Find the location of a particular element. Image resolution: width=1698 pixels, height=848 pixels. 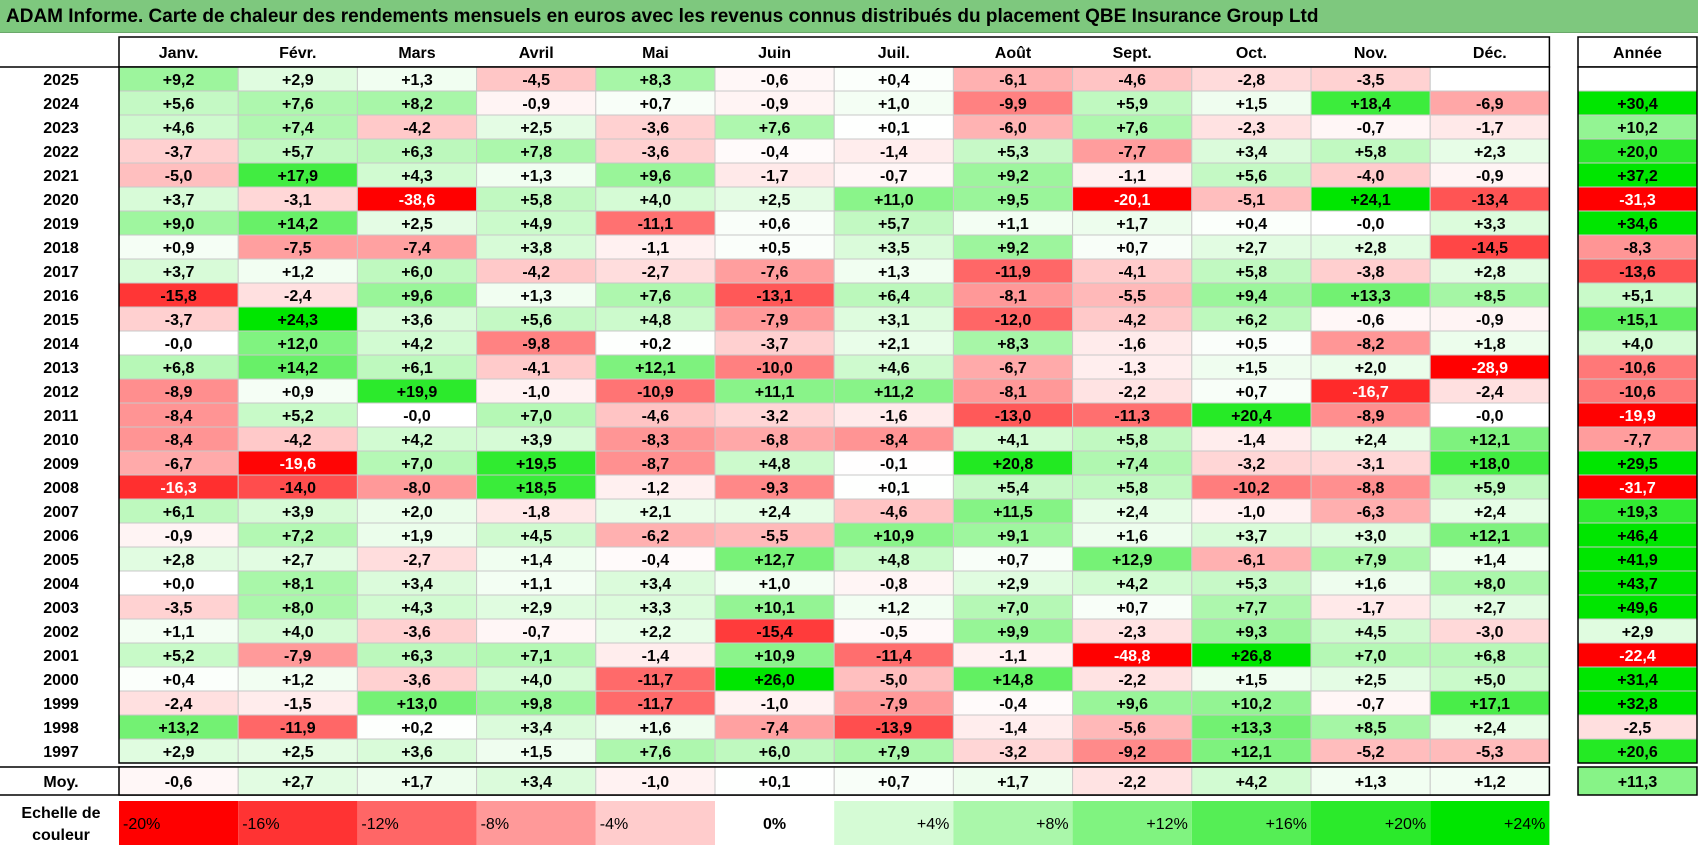

month-header: Juin is located at coordinates (774, 53).